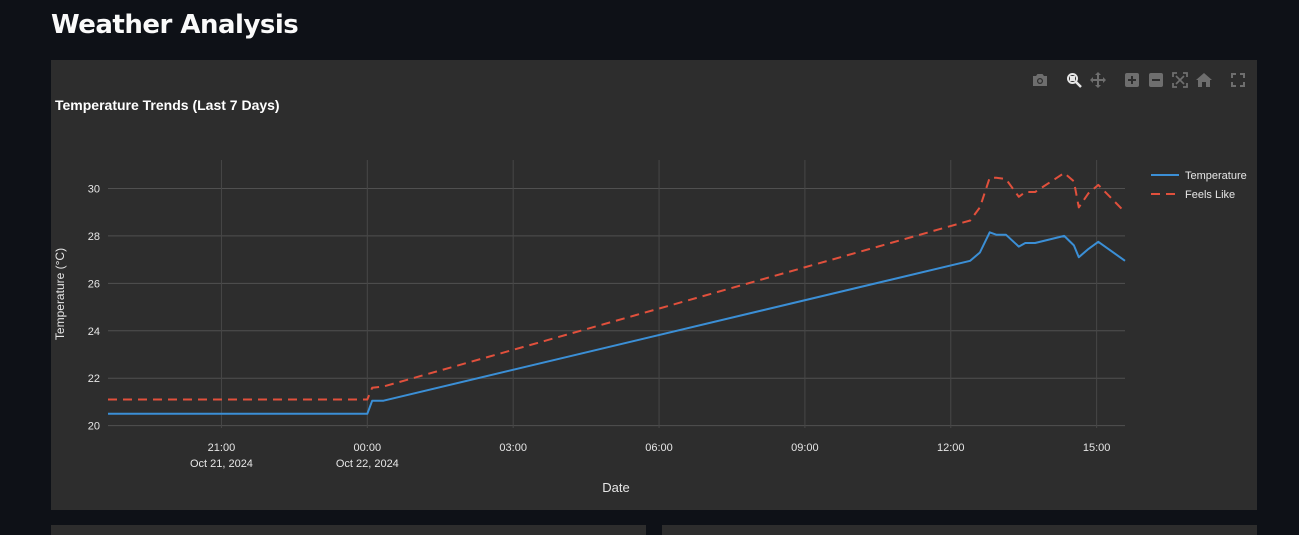 The height and width of the screenshot is (535, 1299). Describe the element at coordinates (368, 448) in the screenshot. I see `x-tick-label: 00:00` at that location.